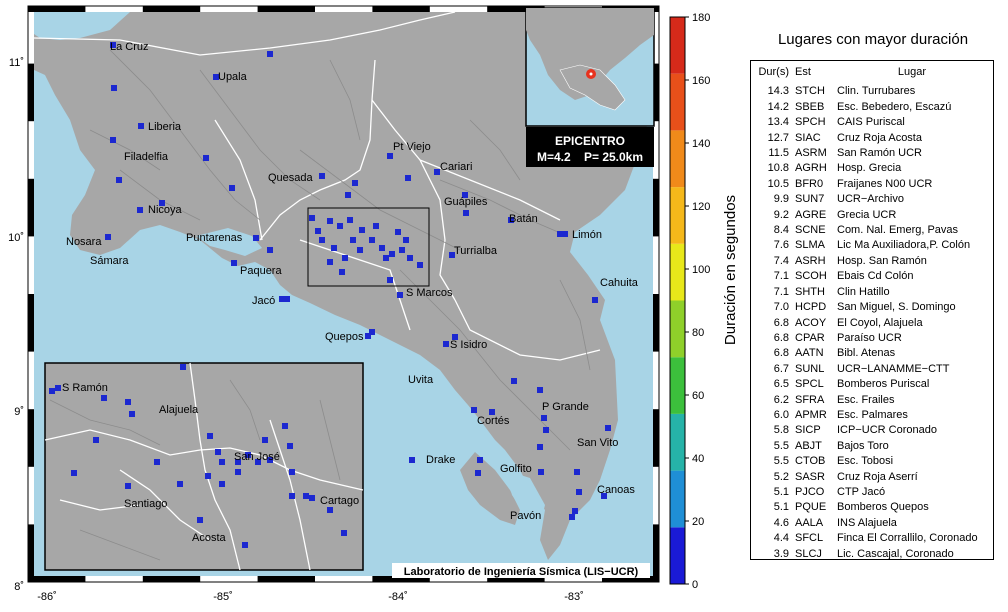 The width and height of the screenshot is (1008, 612). What do you see at coordinates (781, 522) in the screenshot?
I see `cell-dur: 4.6` at bounding box center [781, 522].